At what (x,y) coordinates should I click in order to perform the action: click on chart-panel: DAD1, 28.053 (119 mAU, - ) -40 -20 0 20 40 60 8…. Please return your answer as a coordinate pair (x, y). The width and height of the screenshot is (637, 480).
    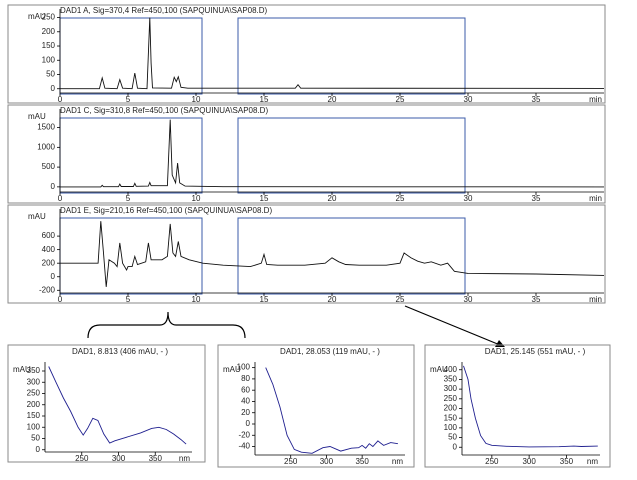
    Looking at the image, I should click on (316, 406).